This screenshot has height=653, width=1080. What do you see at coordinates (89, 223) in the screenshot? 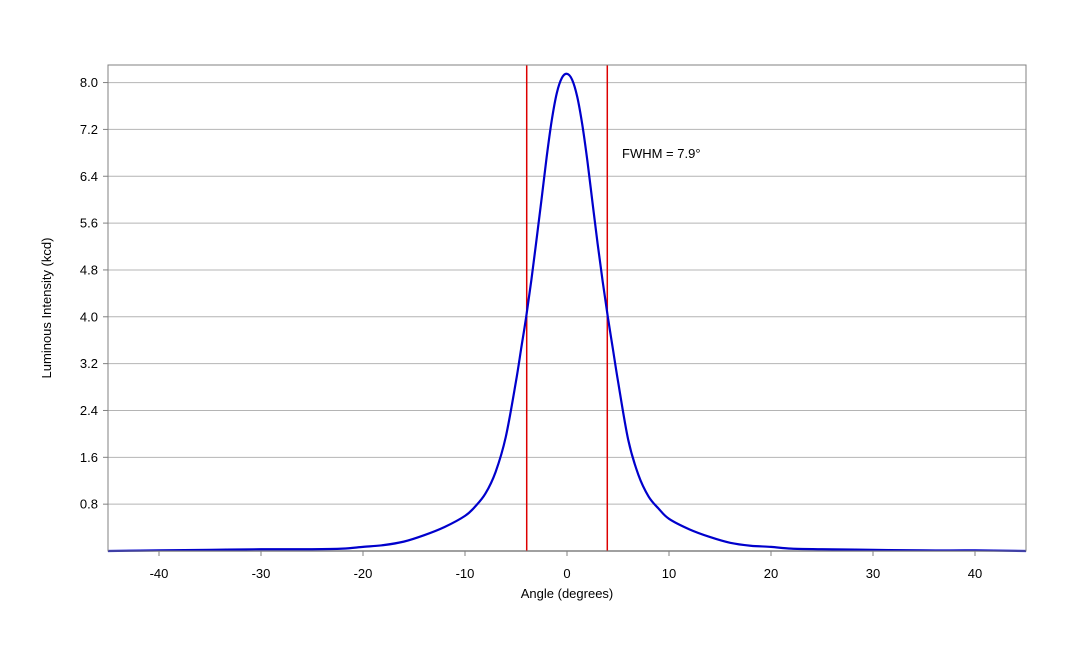
I see `y-tick-label: 5.6` at bounding box center [89, 223].